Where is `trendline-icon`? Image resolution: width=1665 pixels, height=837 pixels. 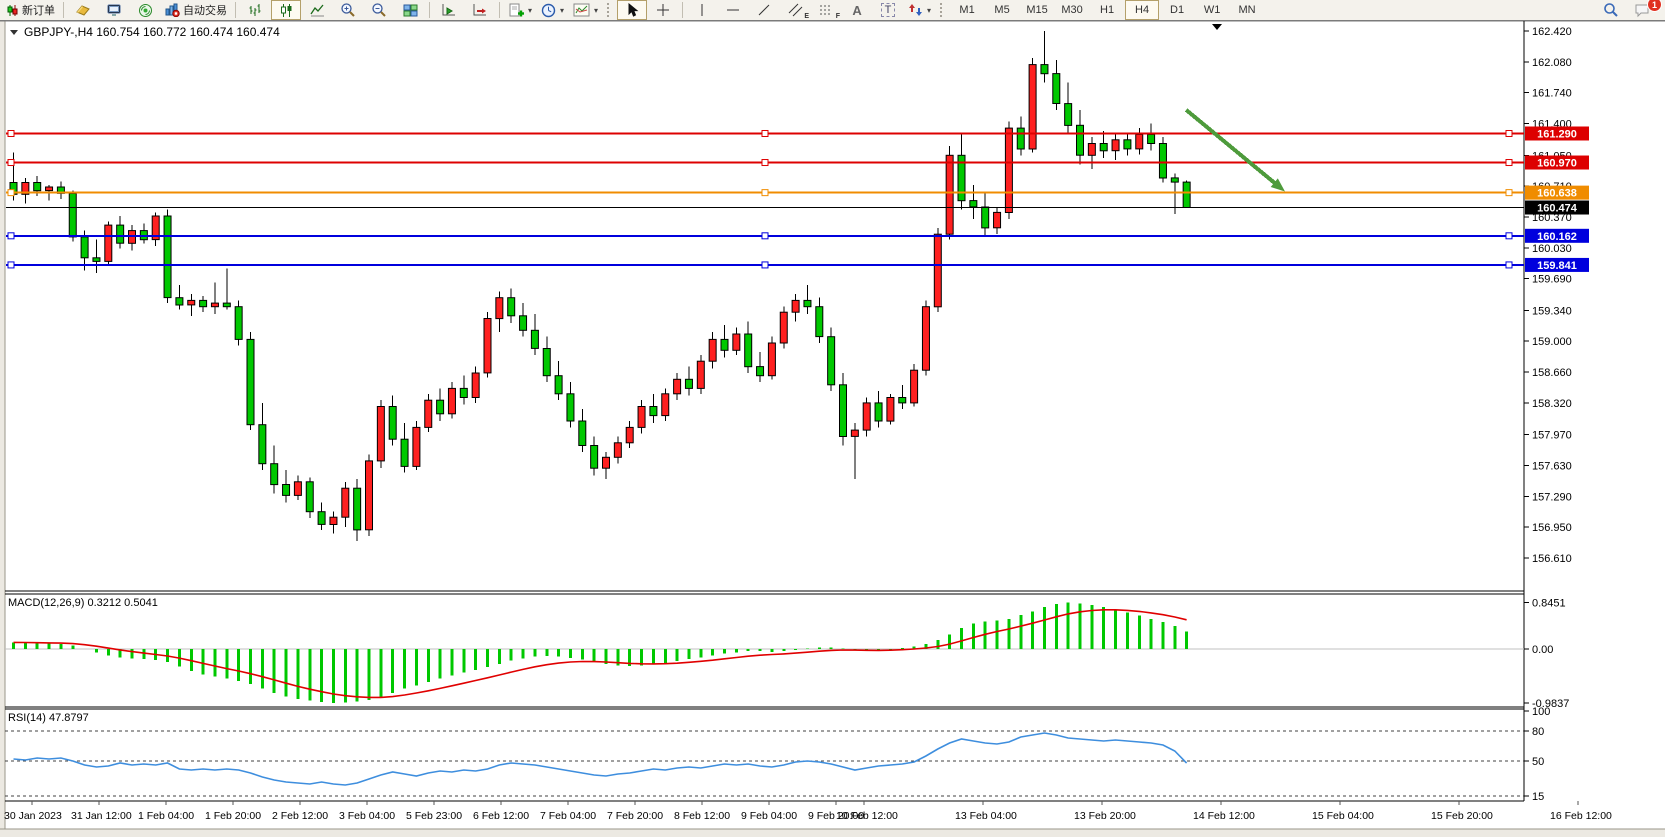 trendline-icon is located at coordinates (764, 10).